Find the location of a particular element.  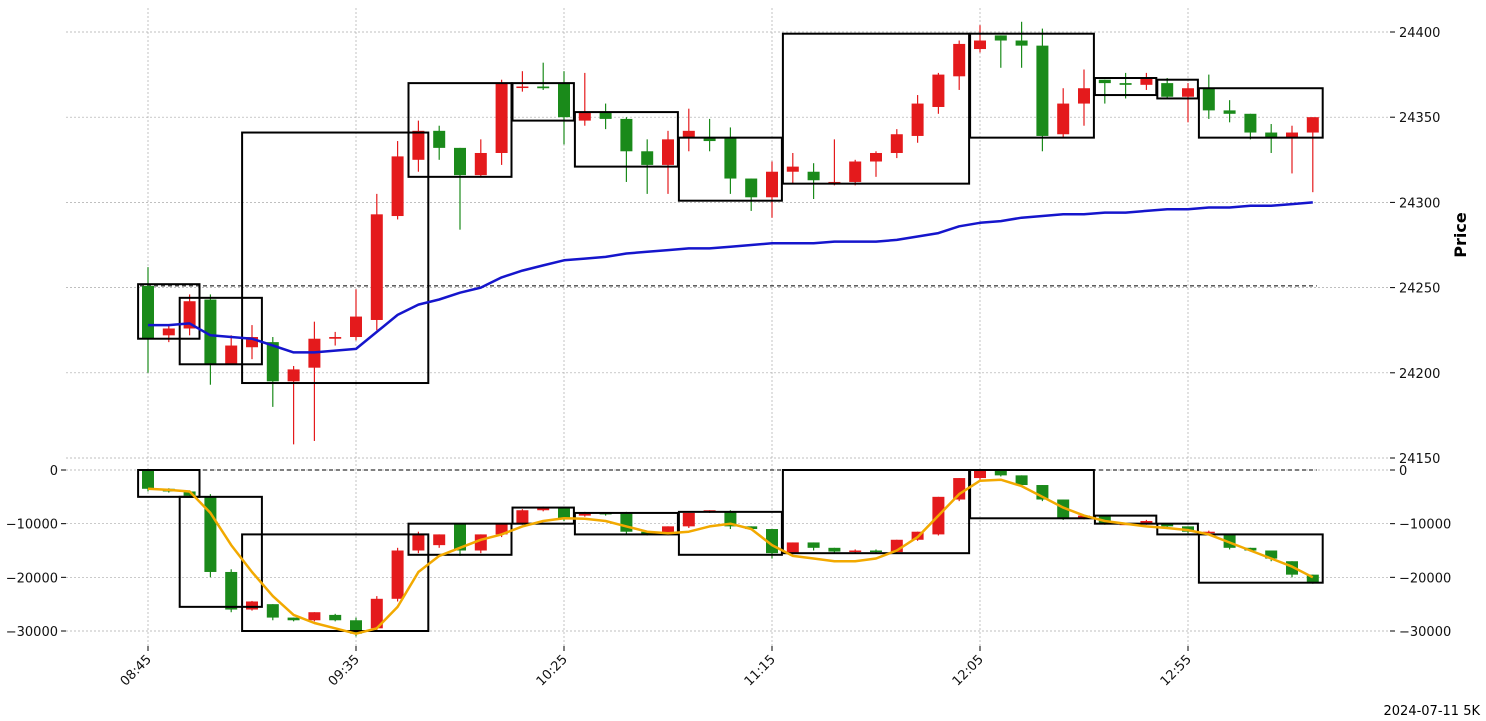

x-tick-label: 09:35 is located at coordinates (344, 670).